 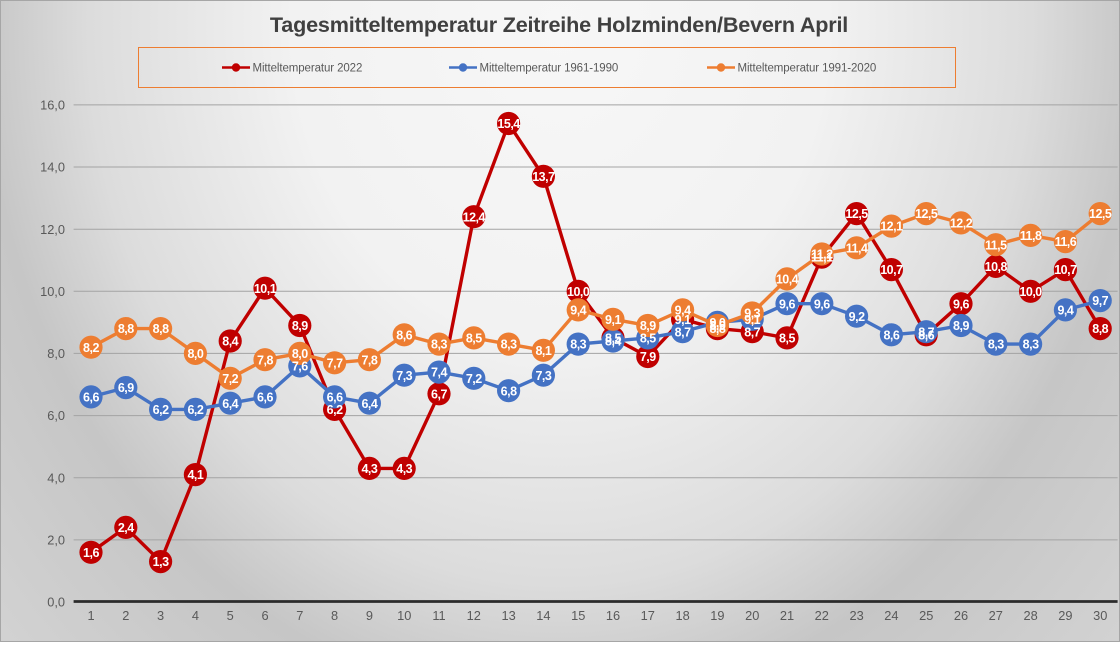 What do you see at coordinates (891, 227) in the screenshot?
I see `svg-text: 12,1` at bounding box center [891, 227].